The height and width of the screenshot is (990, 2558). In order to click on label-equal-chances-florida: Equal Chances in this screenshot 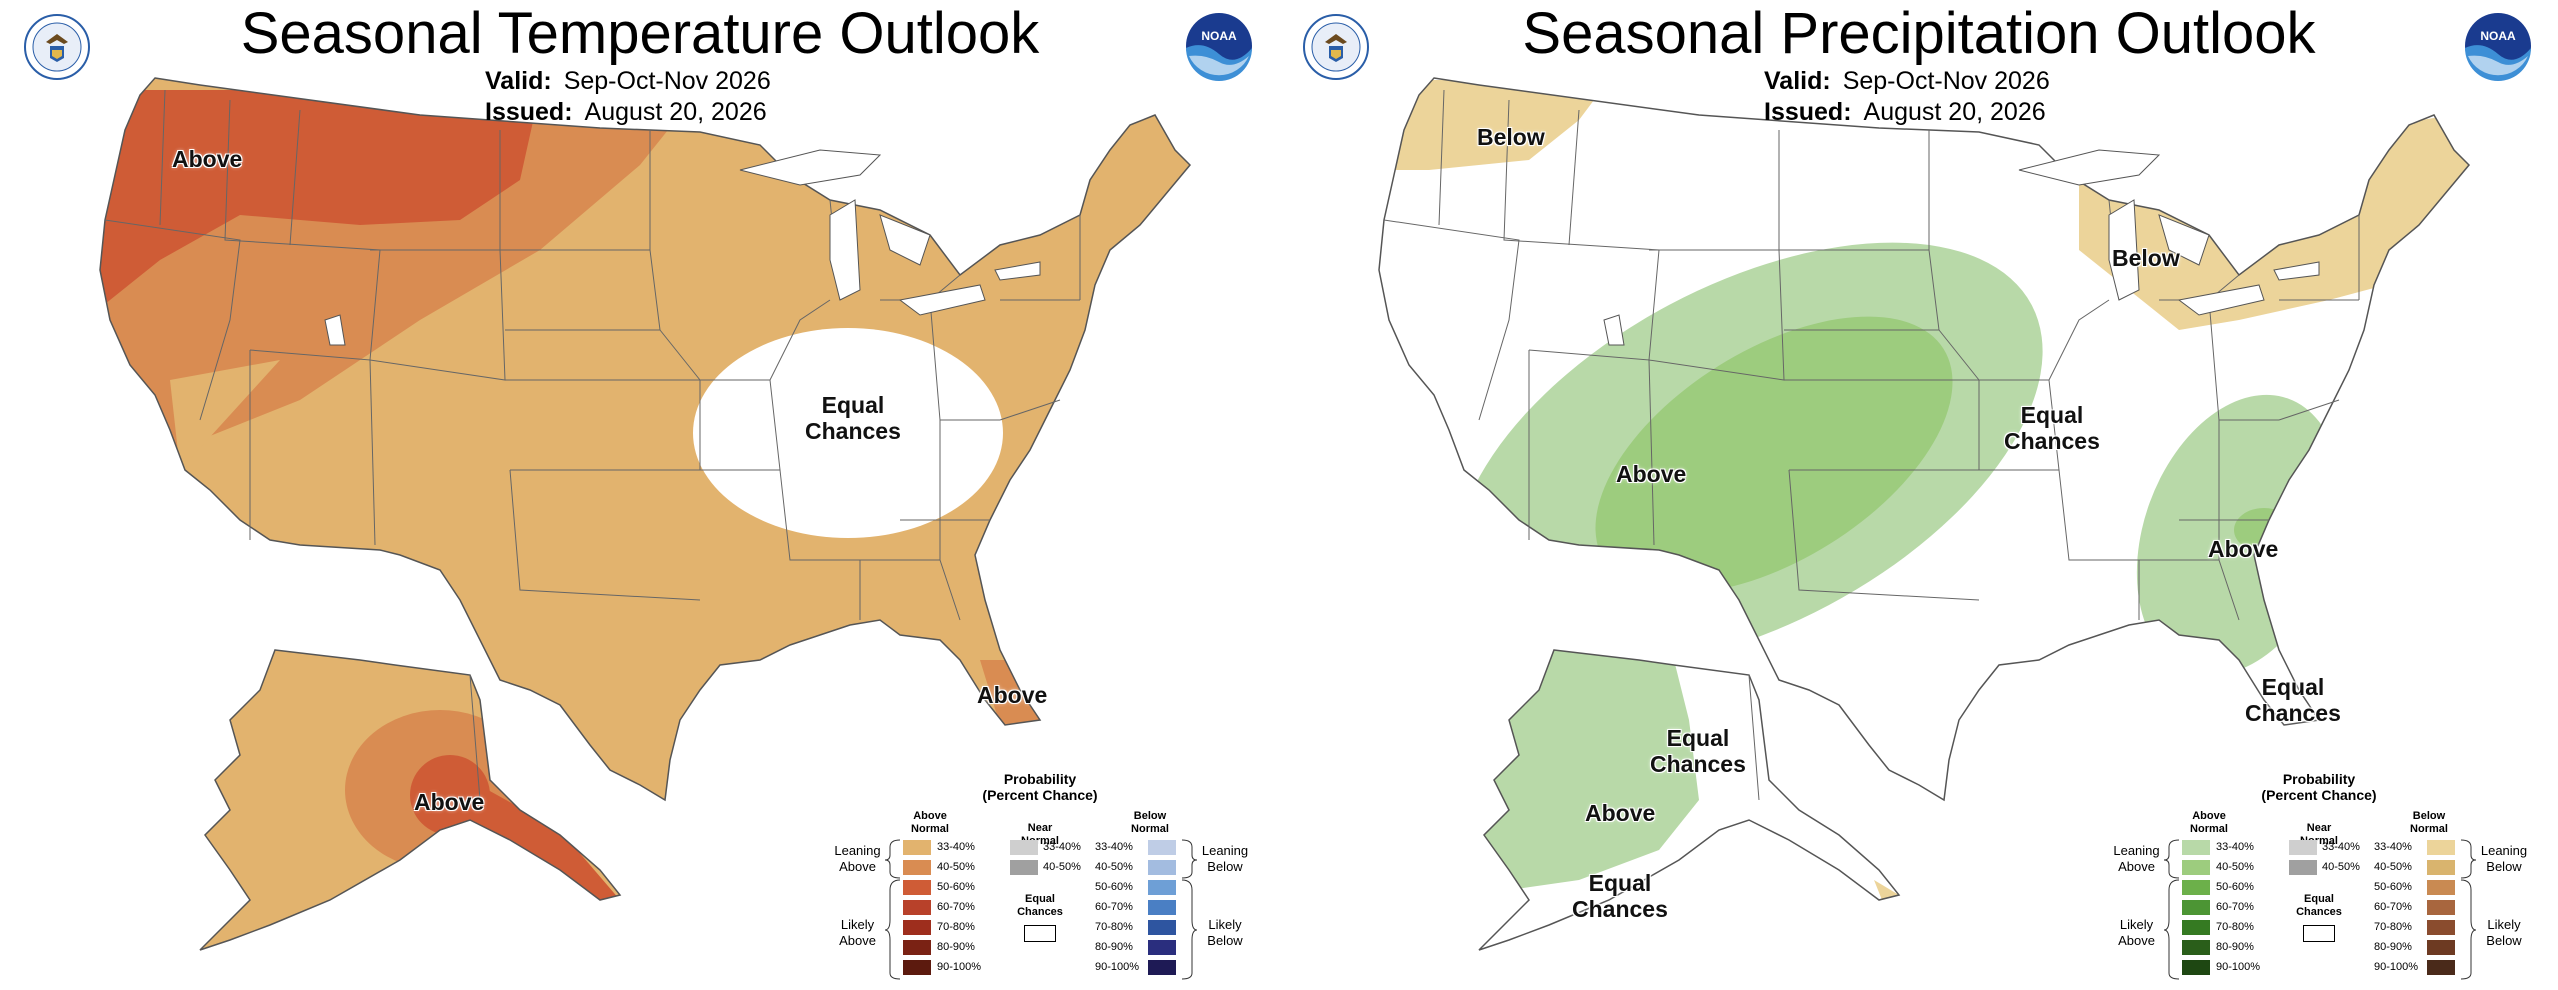, I will do `click(2293, 700)`.